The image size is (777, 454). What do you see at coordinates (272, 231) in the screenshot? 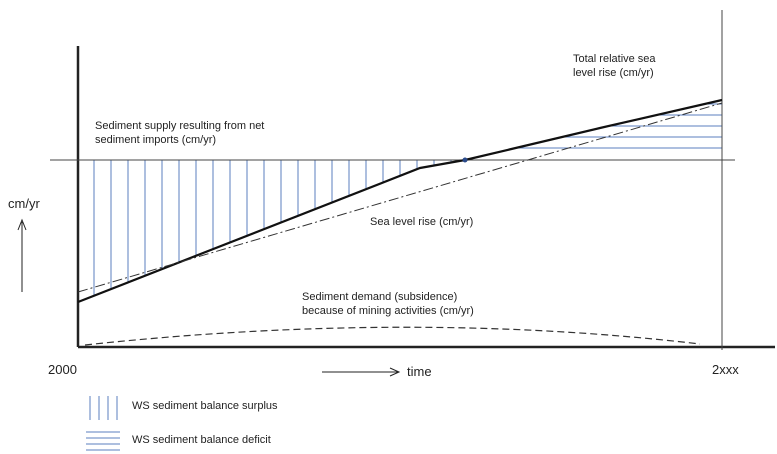
I see `surplus-hatch-region` at bounding box center [272, 231].